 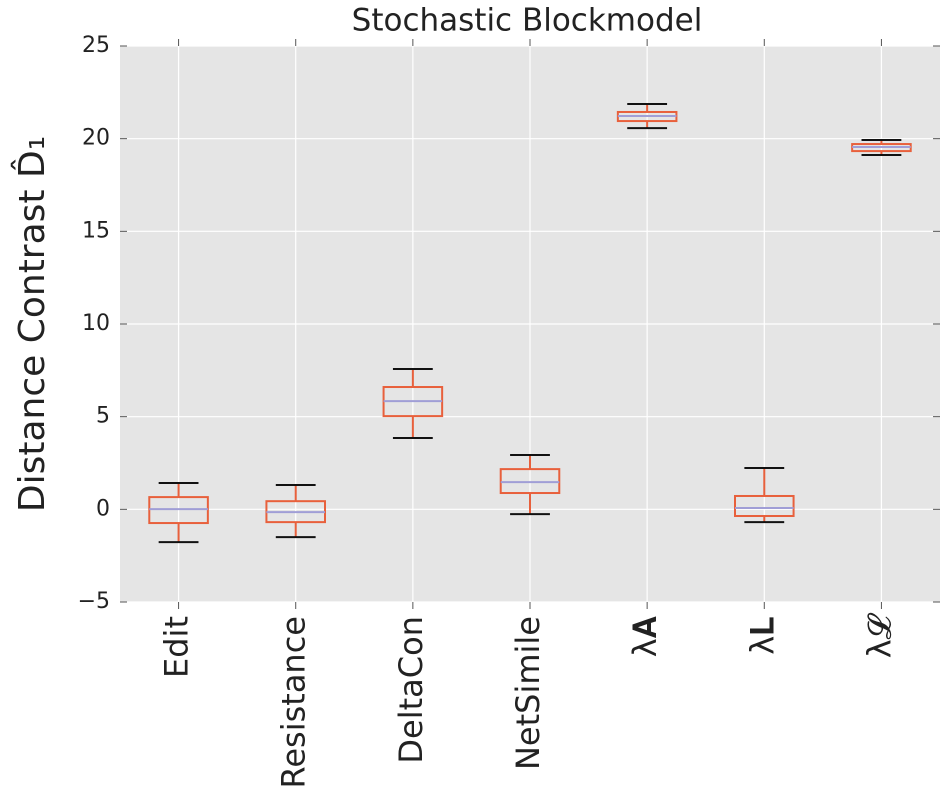 What do you see at coordinates (103, 416) in the screenshot?
I see `y-tick-label: 5` at bounding box center [103, 416].